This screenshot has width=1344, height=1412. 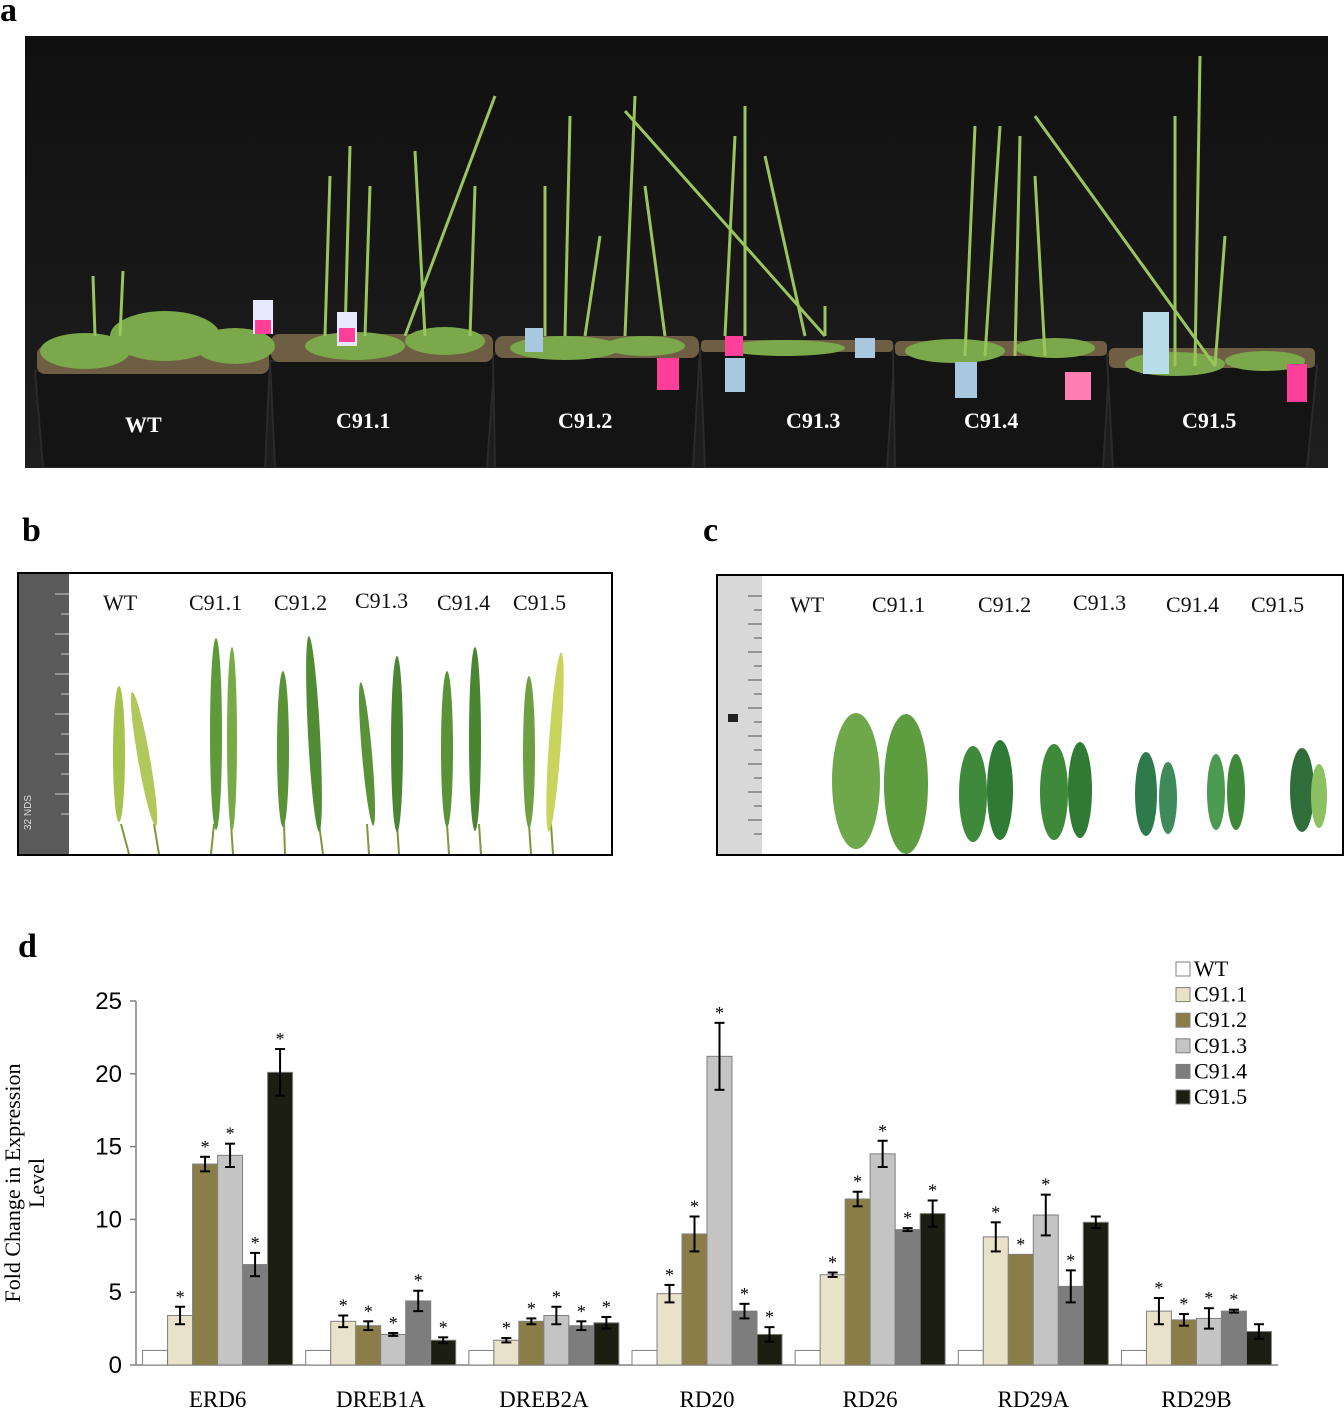 What do you see at coordinates (143, 424) in the screenshot?
I see `pot-label-wt: WT` at bounding box center [143, 424].